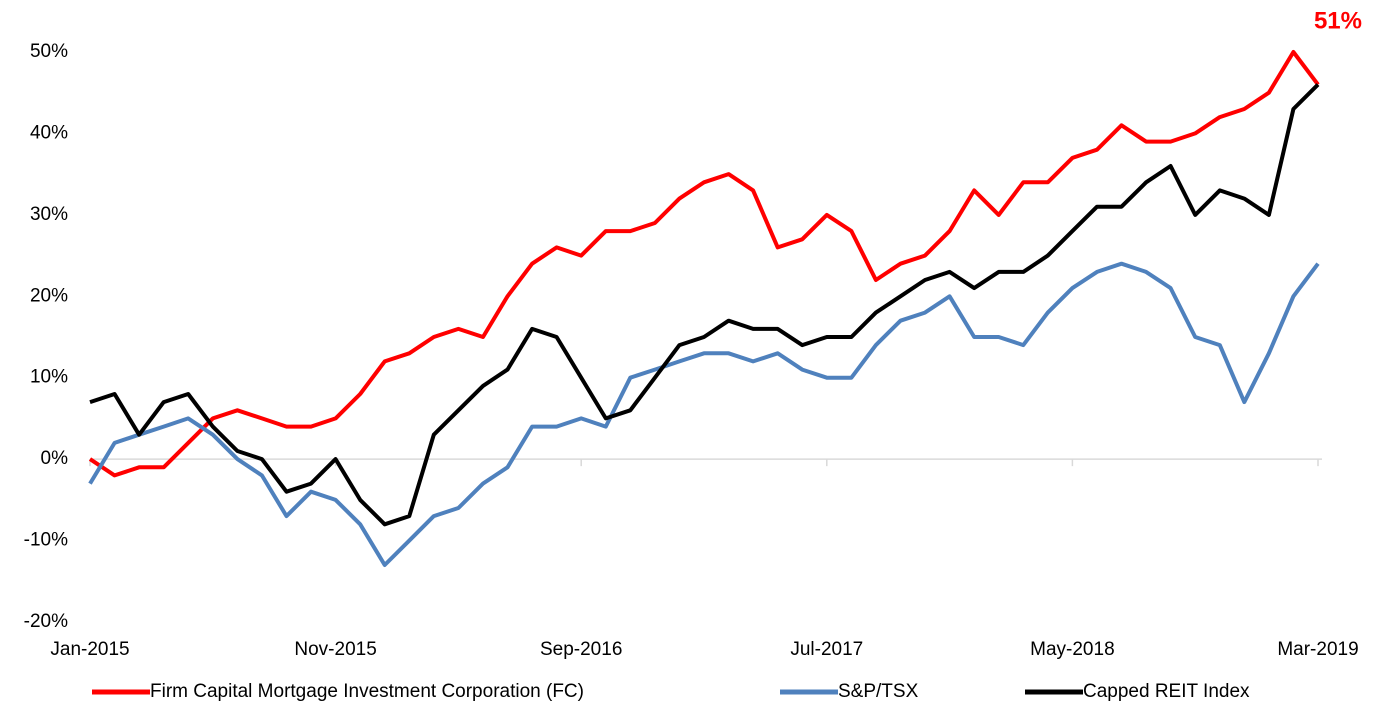 The height and width of the screenshot is (710, 1382). What do you see at coordinates (1166, 691) in the screenshot?
I see `legend-label: Capped REIT Index` at bounding box center [1166, 691].